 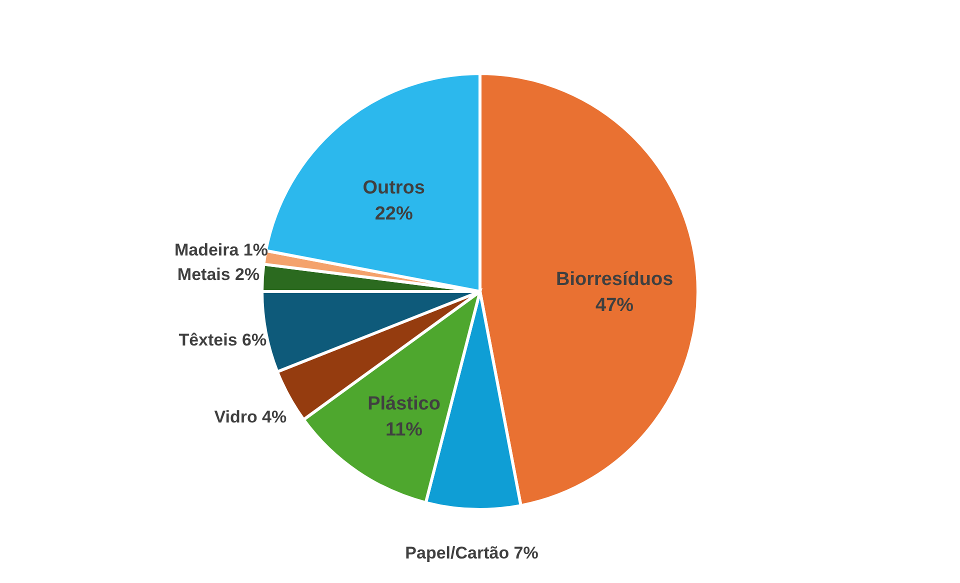 I want to click on data-label: 47%, so click(x=615, y=305).